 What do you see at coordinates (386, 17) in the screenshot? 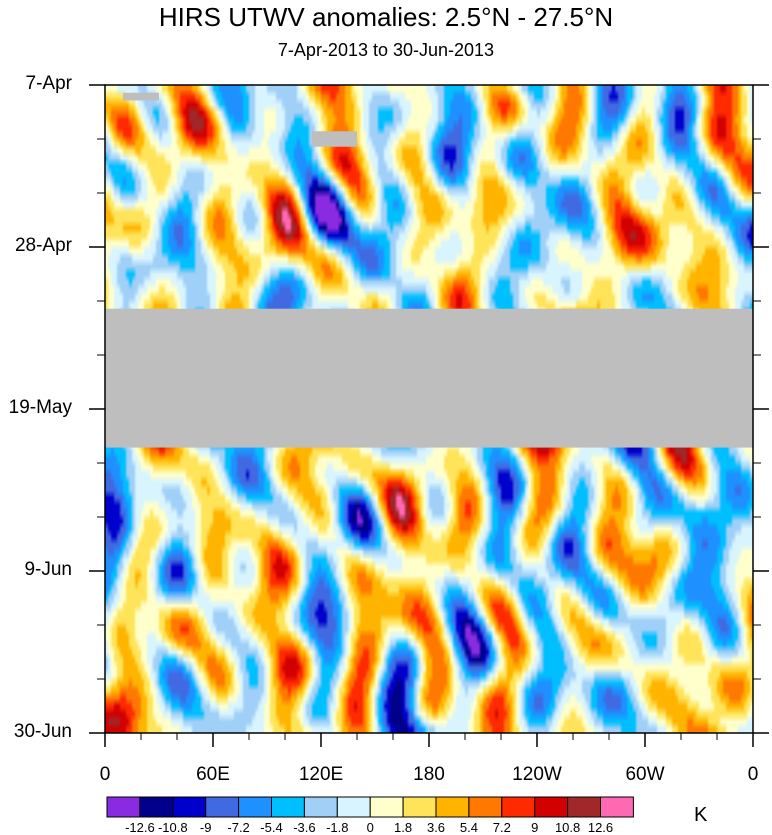
I see `chart-title: HIRS UTWV anomalies: 2.5°N - 27.5°N` at bounding box center [386, 17].